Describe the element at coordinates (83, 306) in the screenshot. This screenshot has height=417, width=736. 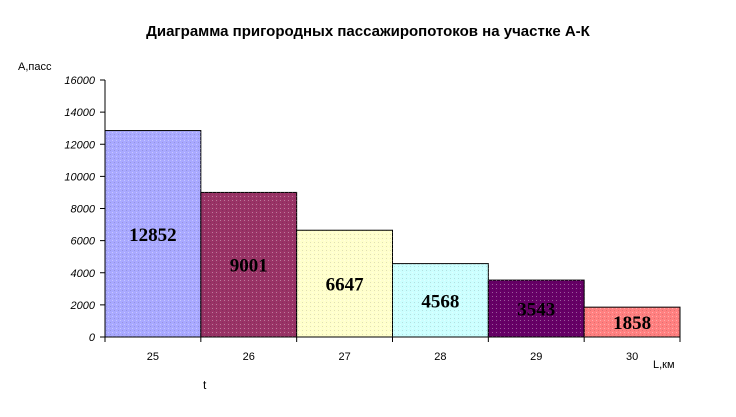
I see `y-tick-label: 2000` at that location.